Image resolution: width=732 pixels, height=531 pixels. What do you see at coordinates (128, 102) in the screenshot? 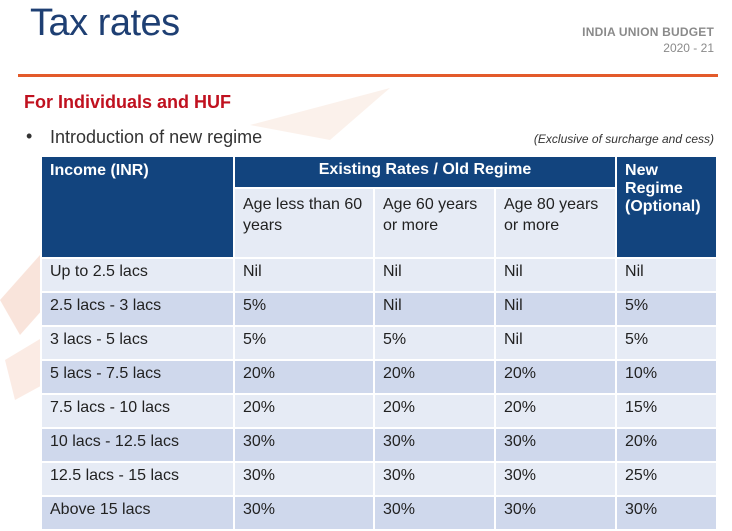
I see `section-subtitle: For Individuals and HUF` at bounding box center [128, 102].